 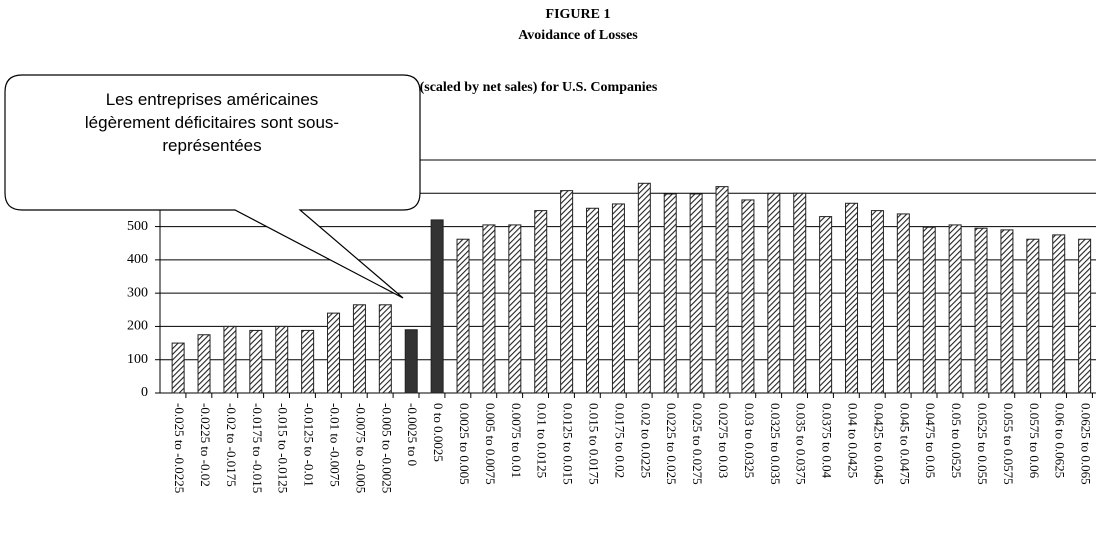 I want to click on chart-title: FIGURE 1, so click(x=578, y=14).